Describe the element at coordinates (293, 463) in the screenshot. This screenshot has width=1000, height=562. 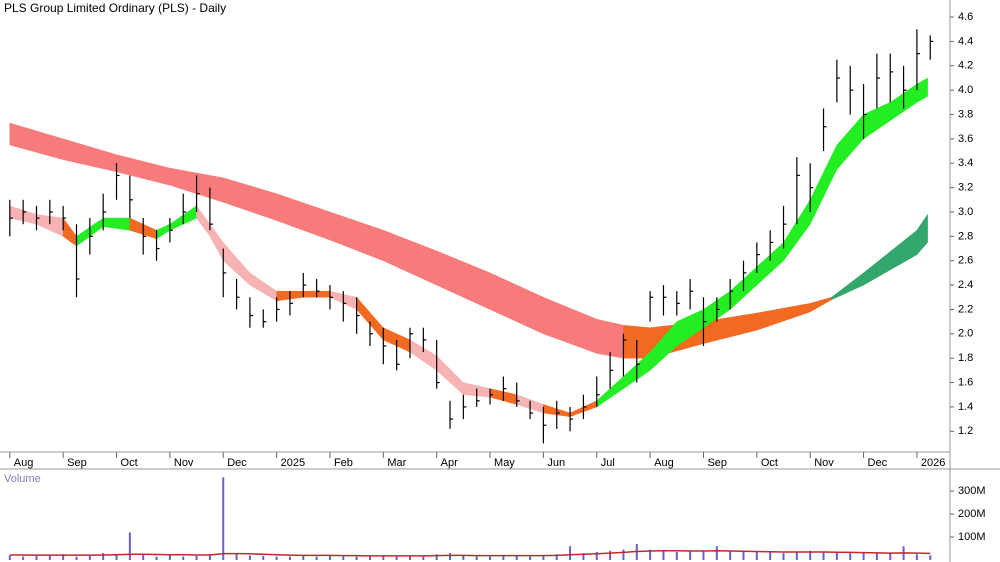
I see `x-tick-label: 2025` at that location.